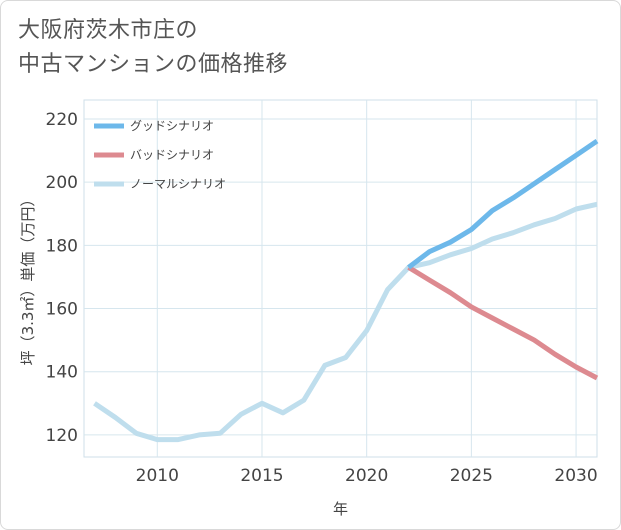  I want to click on x-tick-label: 2025, so click(471, 476).